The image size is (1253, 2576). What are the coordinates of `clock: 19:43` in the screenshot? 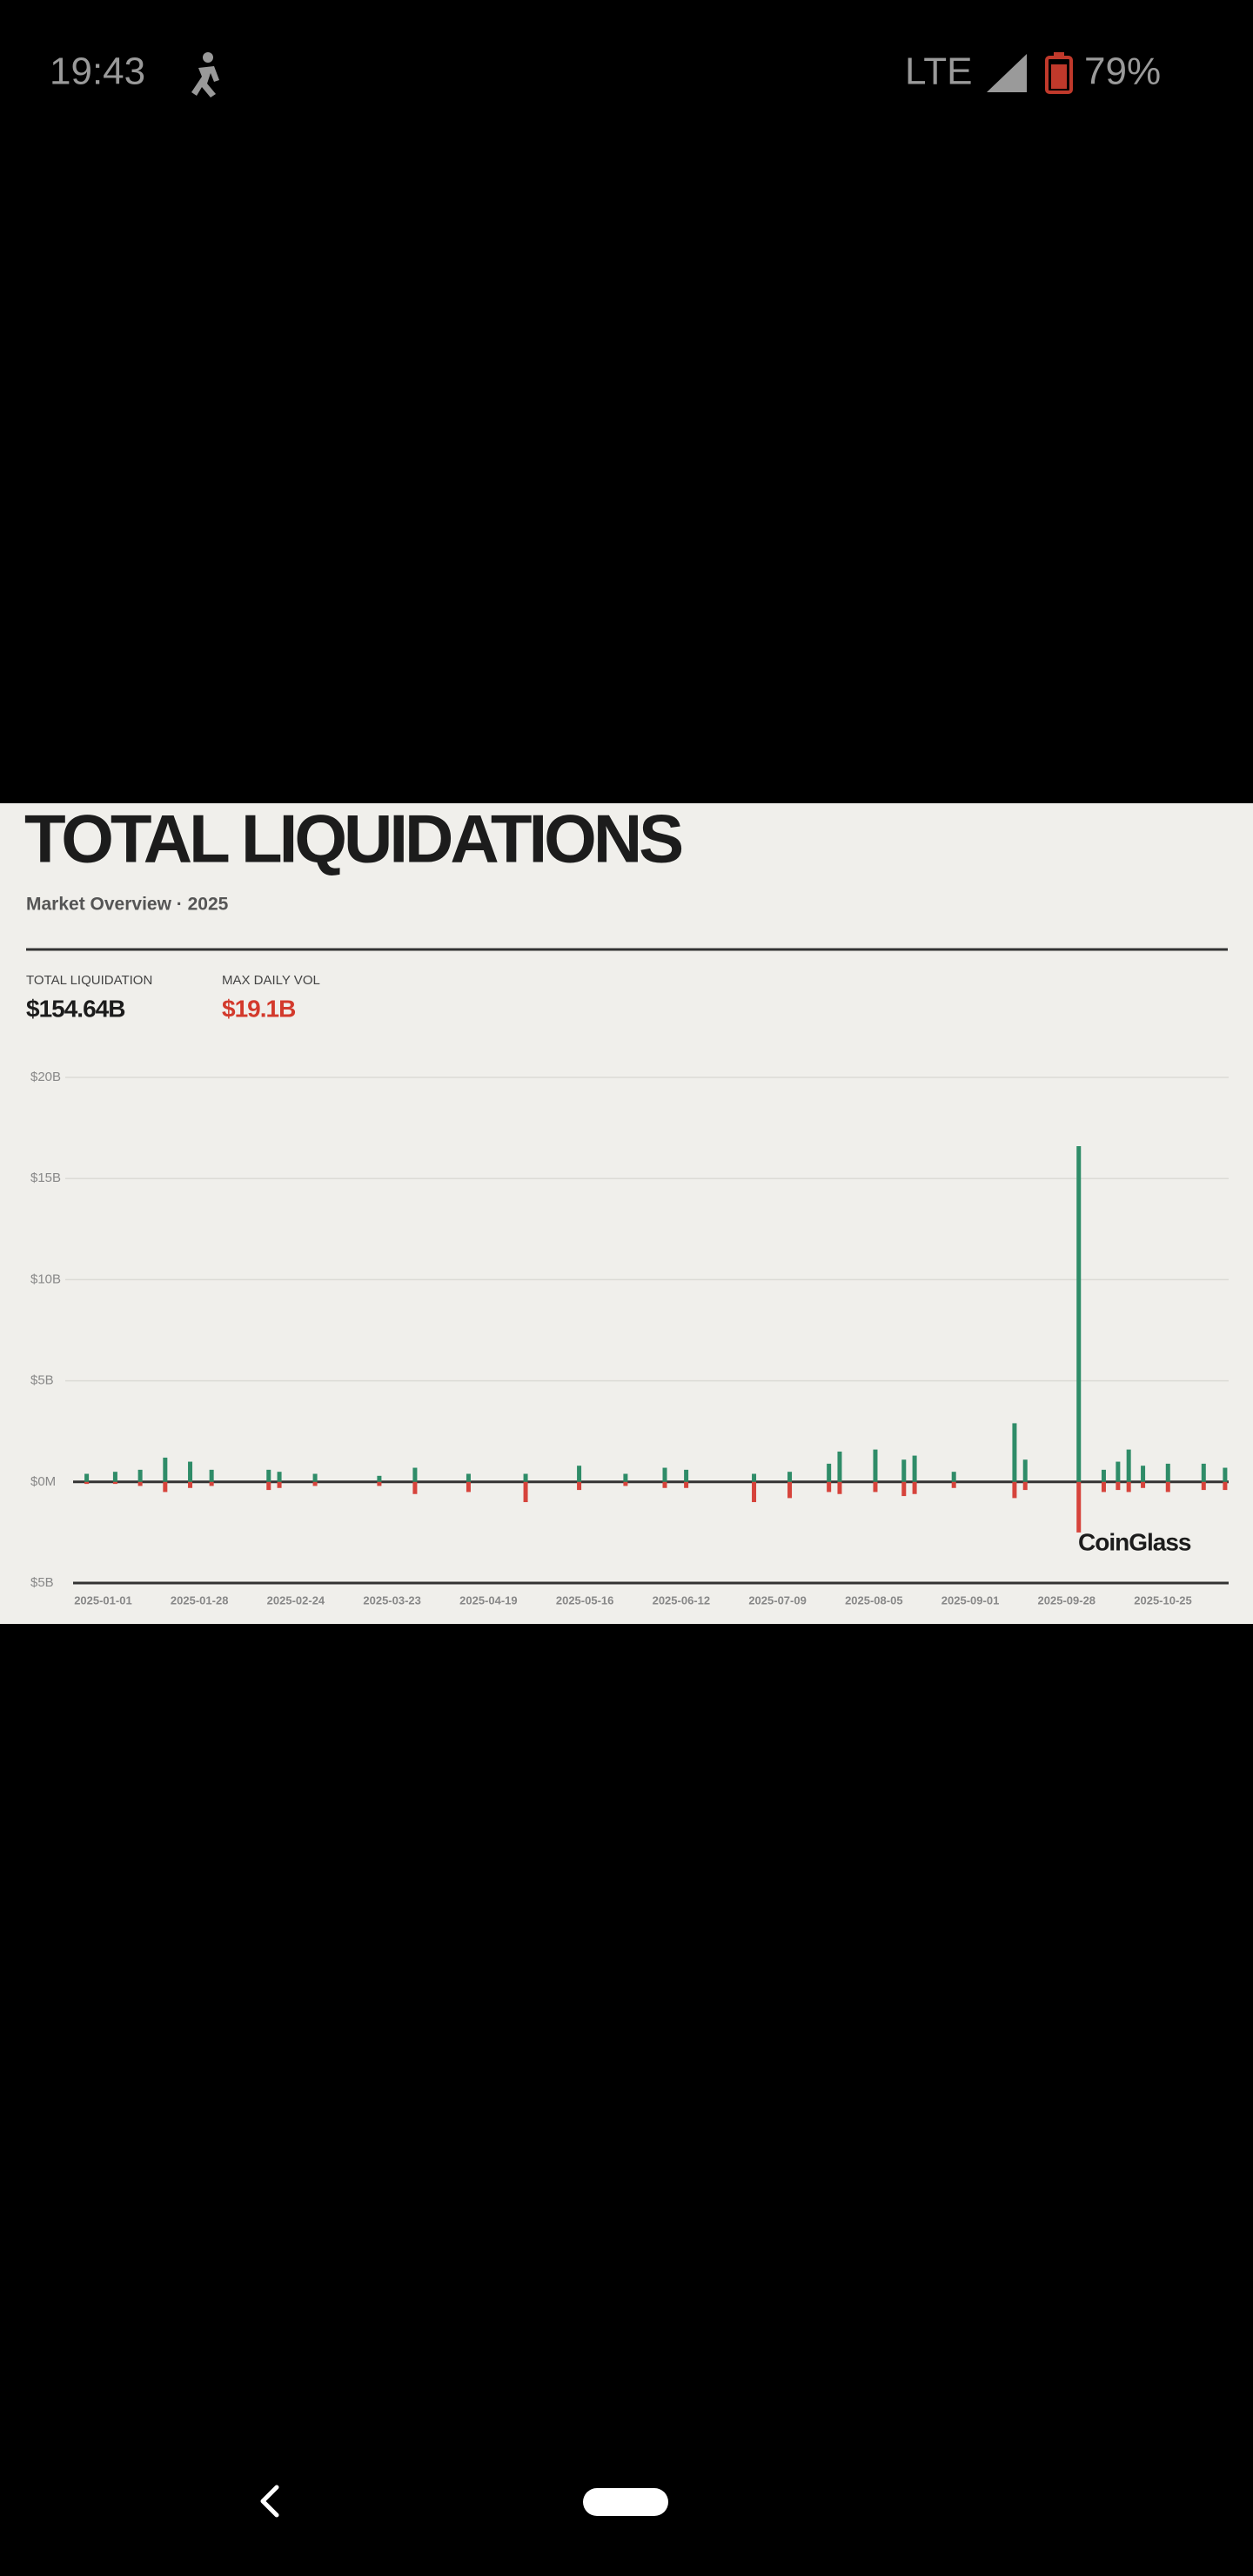 It's located at (97, 71).